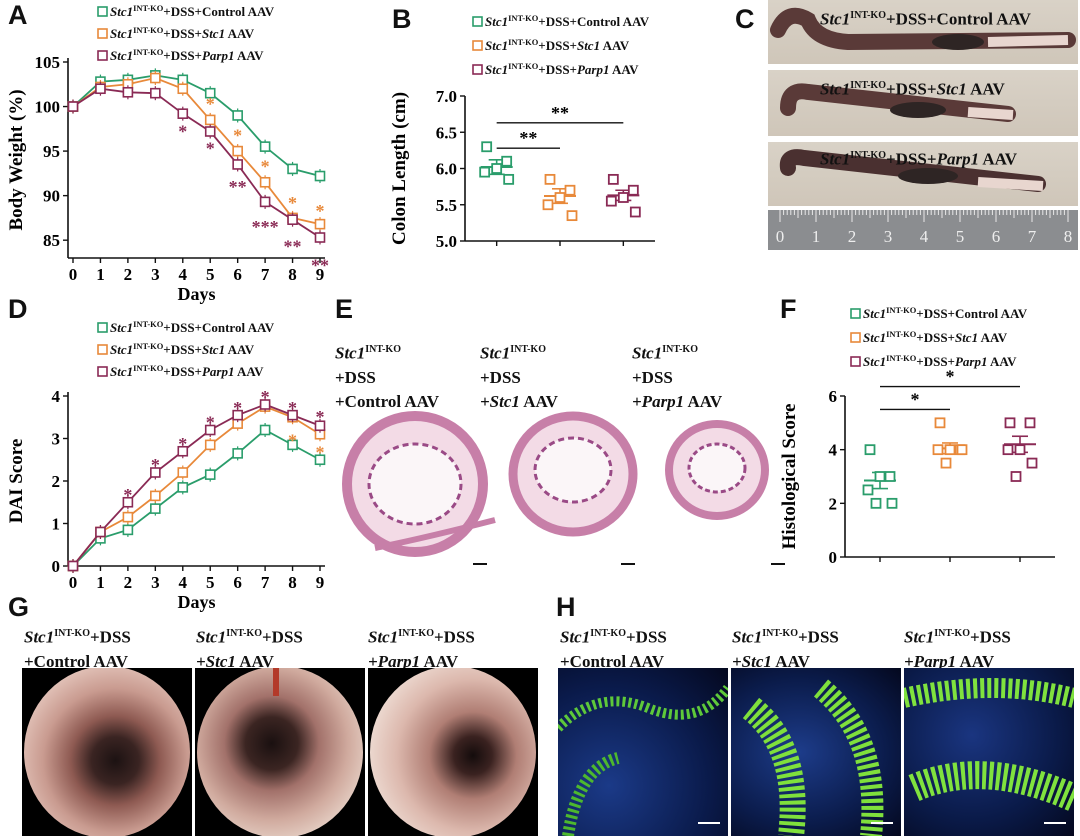 The width and height of the screenshot is (1080, 840). What do you see at coordinates (519, 377) in the screenshot?
I see `histology-caption-stc1: Stc1INT-KO +DSS +Stc1 AAV` at bounding box center [519, 377].